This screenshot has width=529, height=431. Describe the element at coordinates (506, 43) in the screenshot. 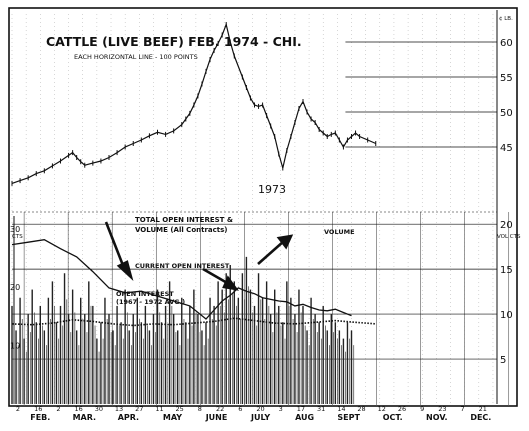

I see `price-tick-label: 60` at that location.